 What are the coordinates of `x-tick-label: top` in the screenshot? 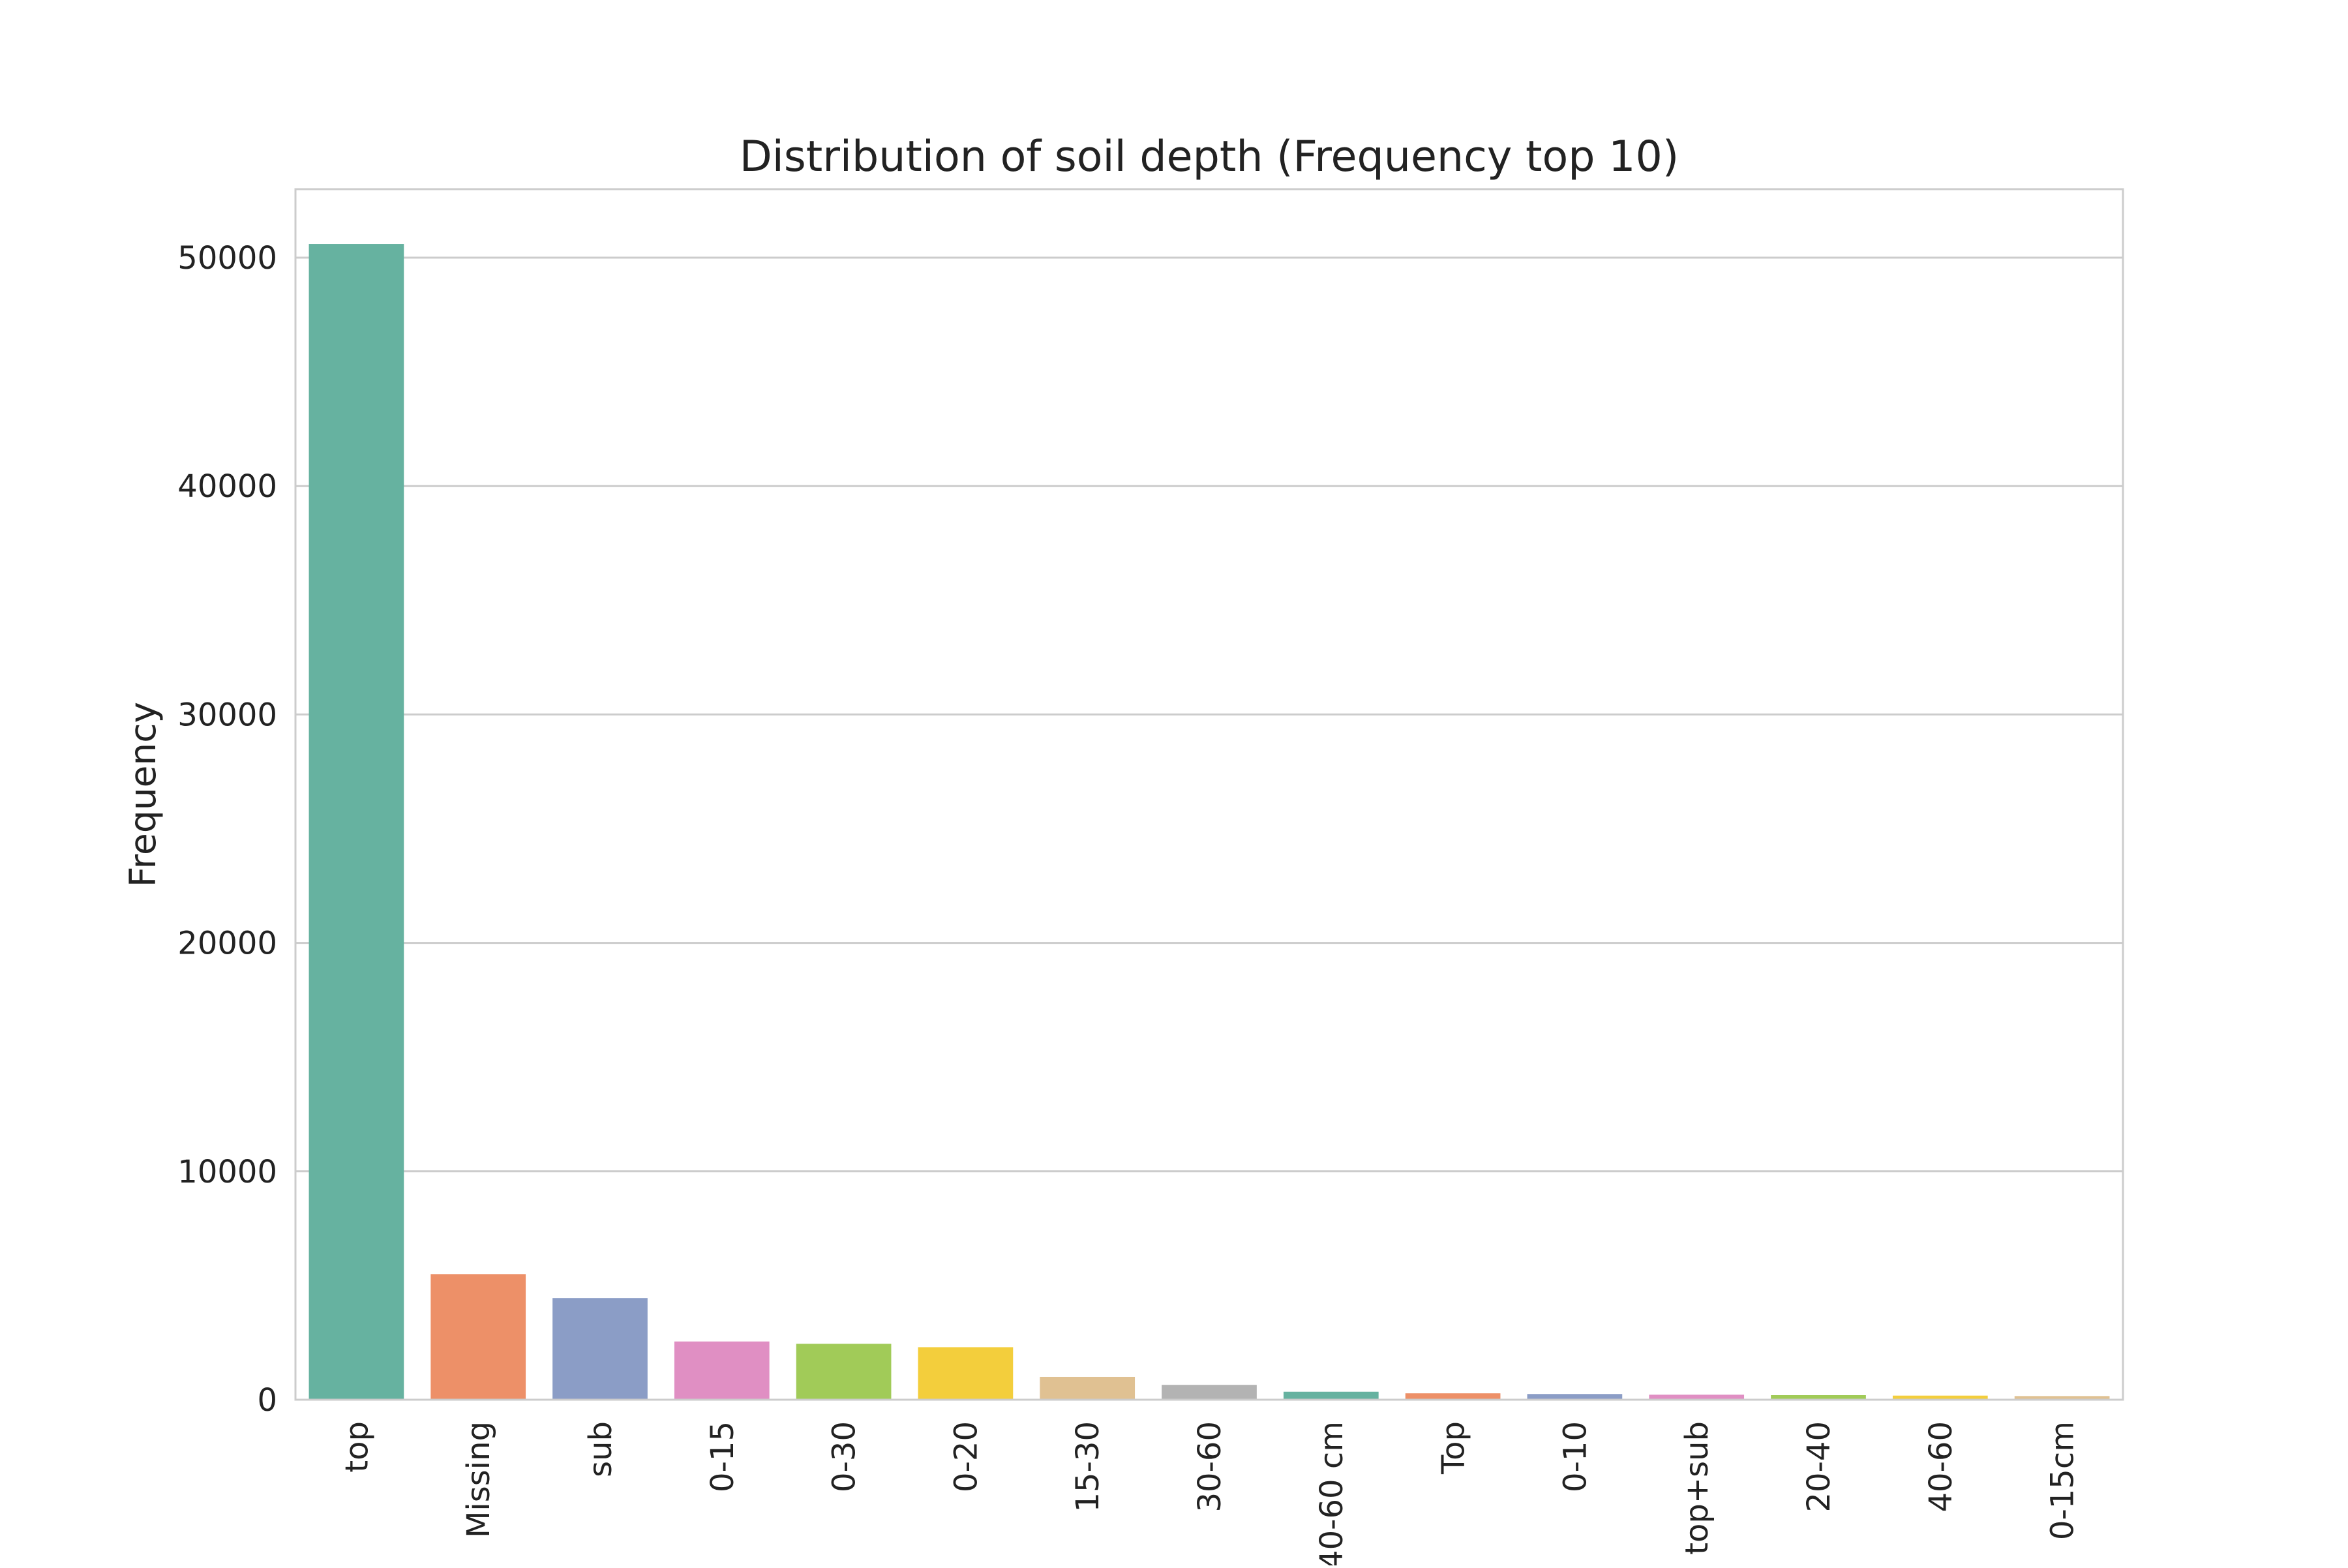 It's located at (357, 1447).